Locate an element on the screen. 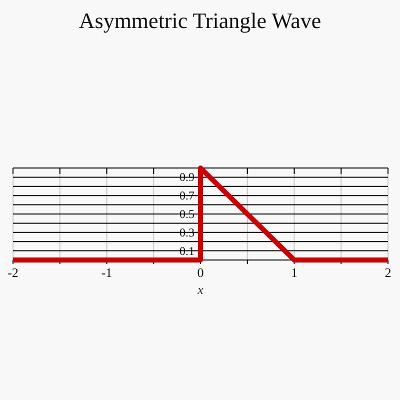  x-tick-label: -1 is located at coordinates (106, 272).